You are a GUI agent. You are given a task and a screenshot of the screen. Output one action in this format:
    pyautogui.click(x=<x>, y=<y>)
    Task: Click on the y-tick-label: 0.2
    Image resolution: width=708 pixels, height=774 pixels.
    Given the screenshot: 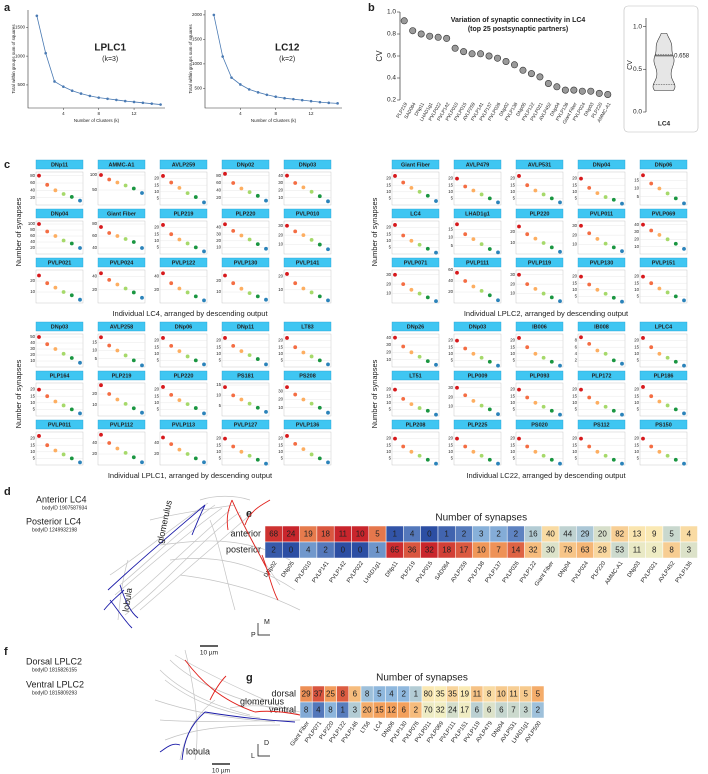 What is the action you would take?
    pyautogui.click(x=391, y=100)
    